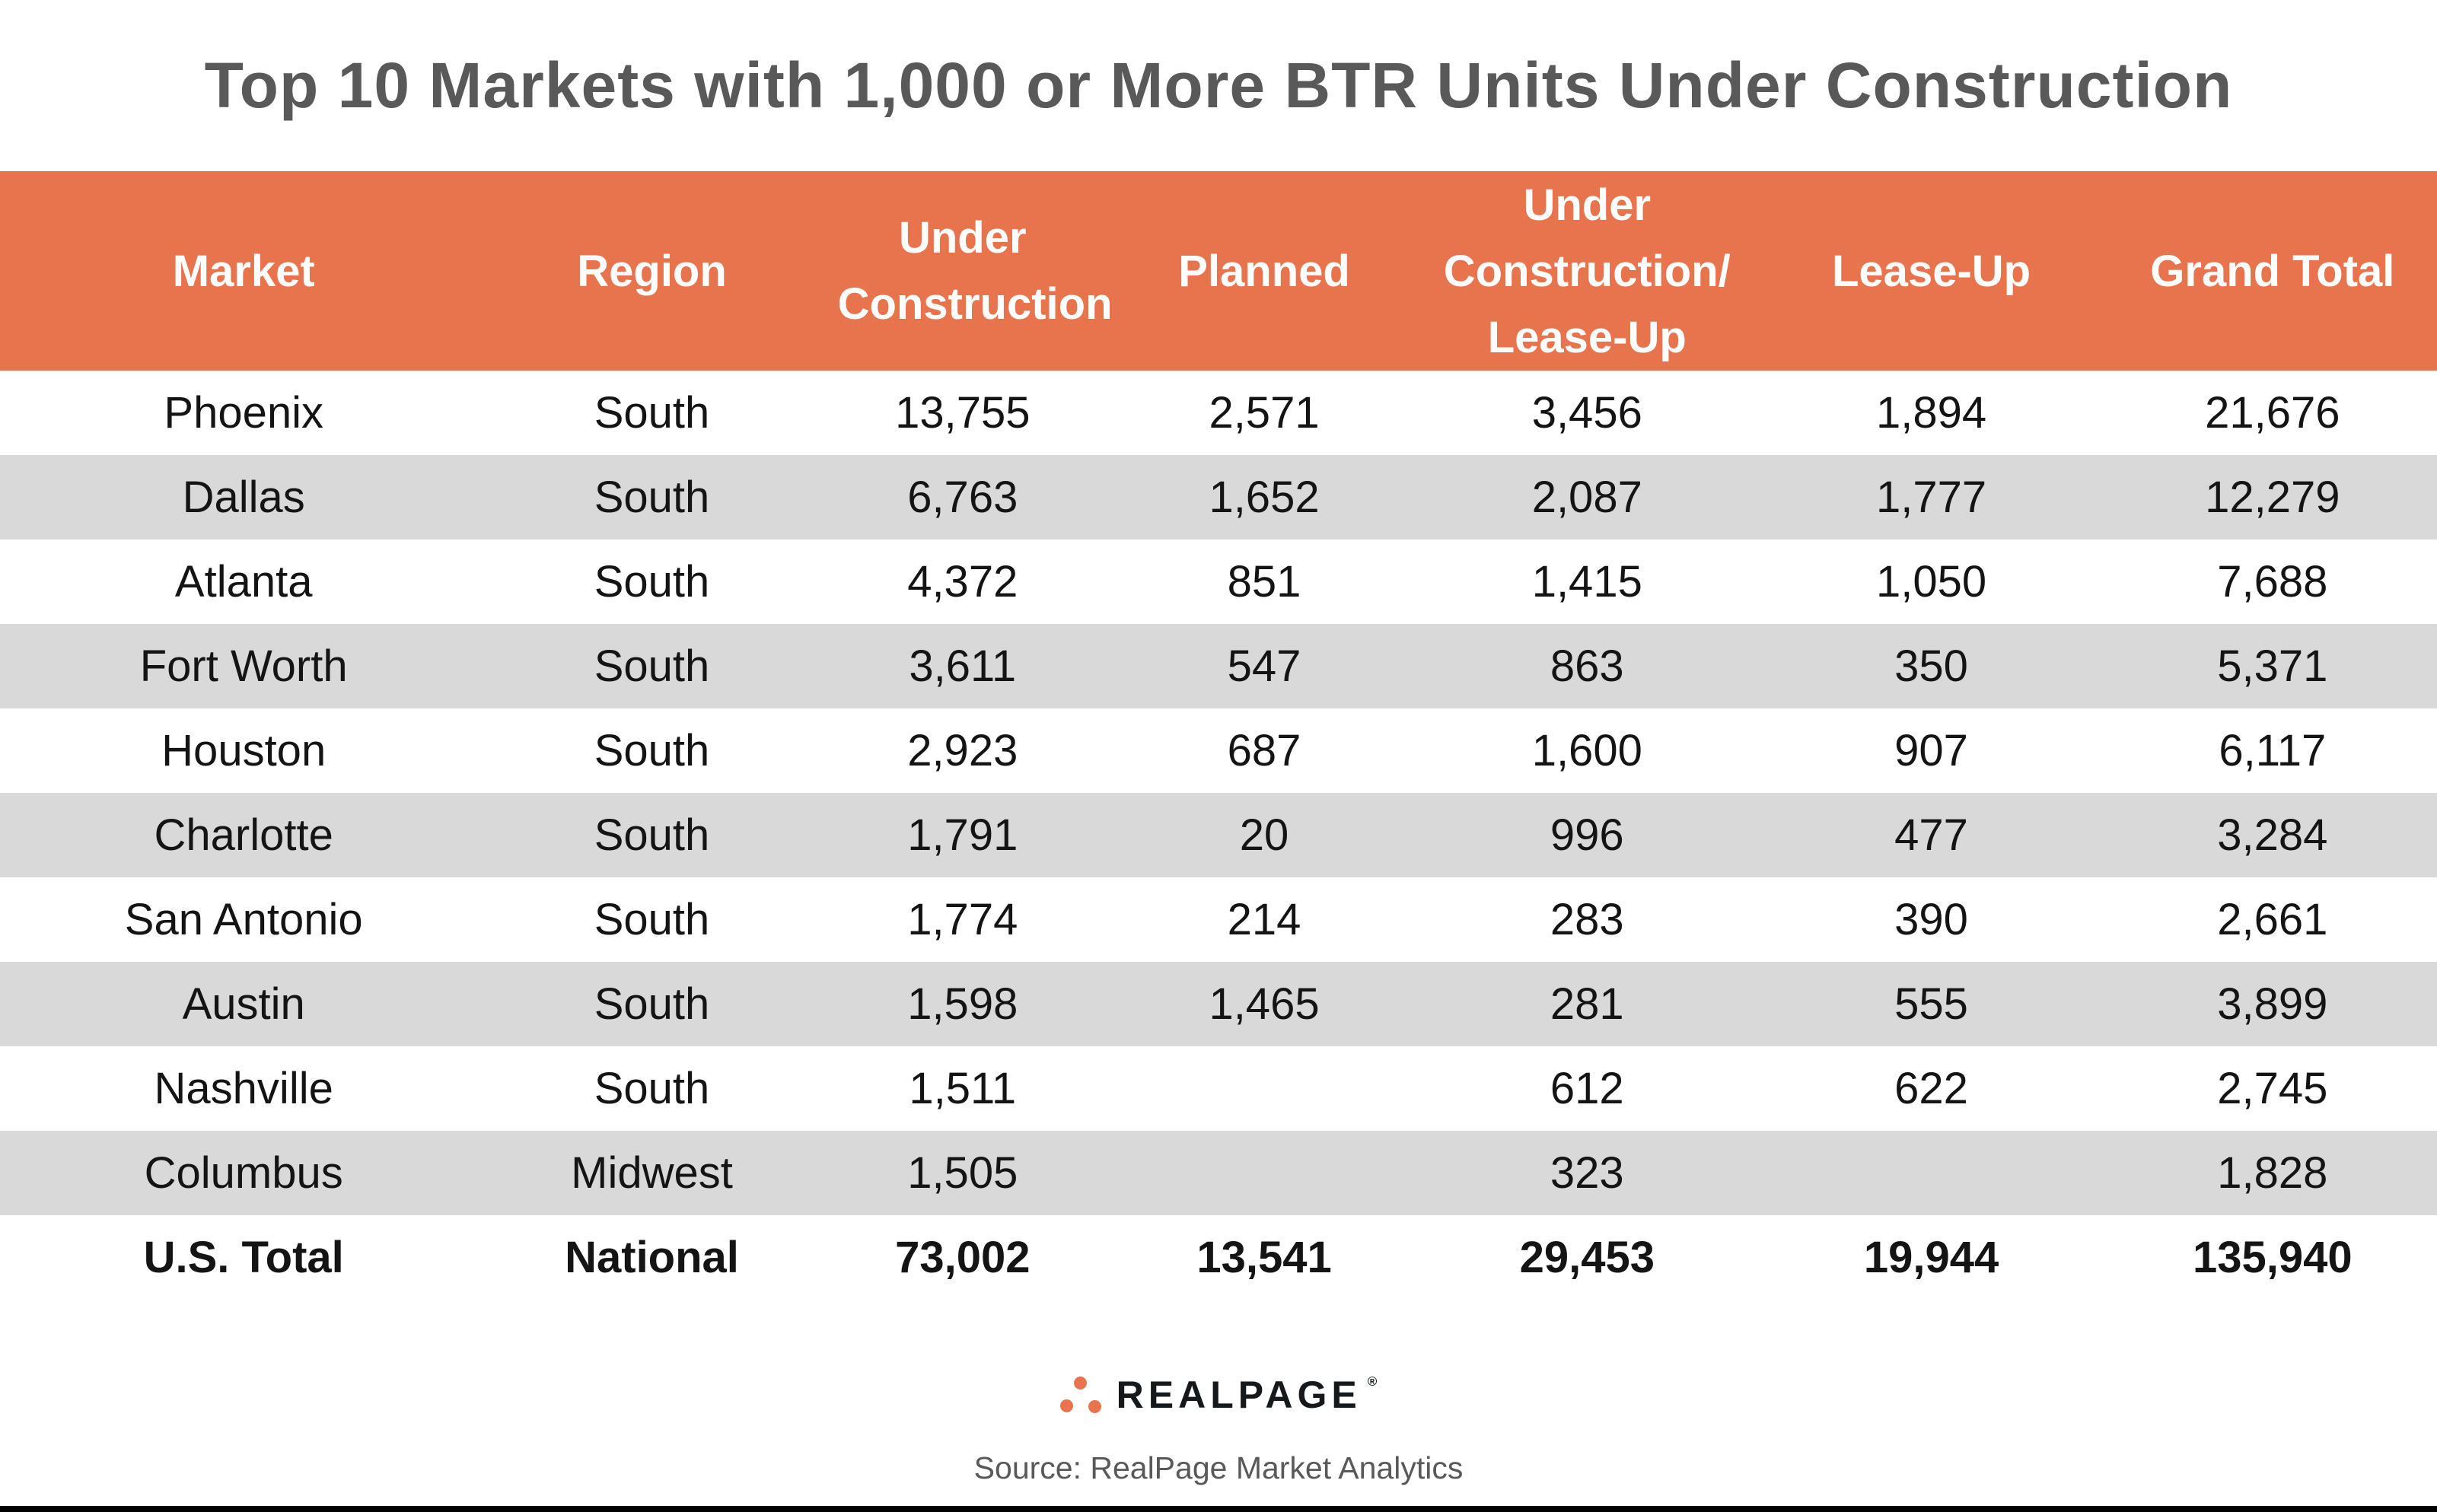 This screenshot has width=2437, height=1512. What do you see at coordinates (243, 412) in the screenshot?
I see `cell-market: Phoenix` at bounding box center [243, 412].